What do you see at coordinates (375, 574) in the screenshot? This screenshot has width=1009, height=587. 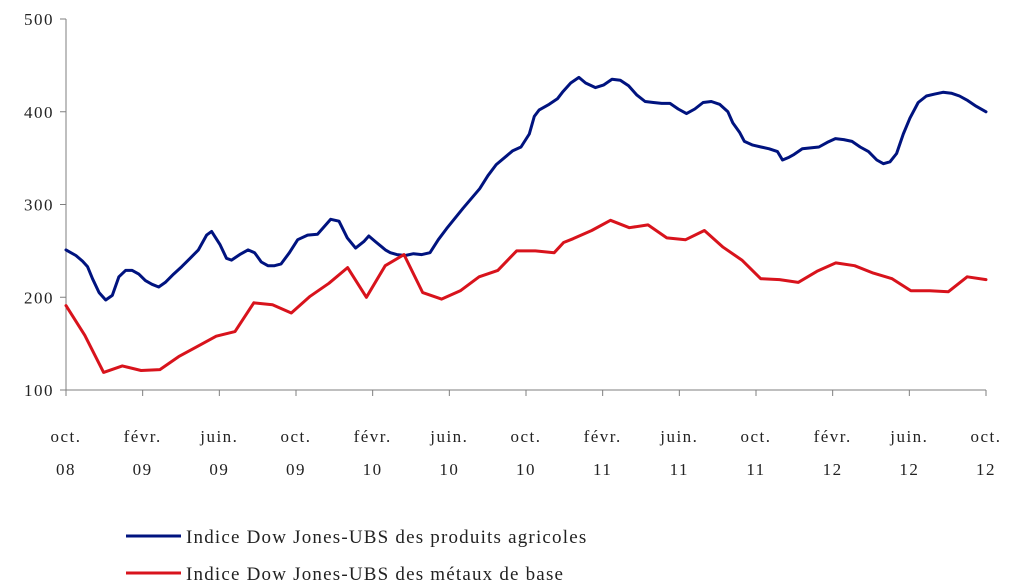 I see `legend-label-metaux: Indice Dow Jones-UBS des métaux de base` at bounding box center [375, 574].